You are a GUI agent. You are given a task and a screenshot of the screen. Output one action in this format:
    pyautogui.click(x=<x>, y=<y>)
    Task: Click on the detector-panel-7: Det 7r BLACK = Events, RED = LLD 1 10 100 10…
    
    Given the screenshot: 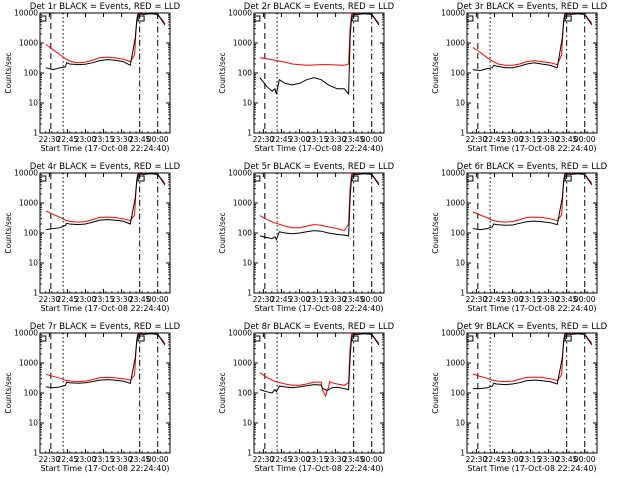 What is the action you would take?
    pyautogui.click(x=92, y=397)
    